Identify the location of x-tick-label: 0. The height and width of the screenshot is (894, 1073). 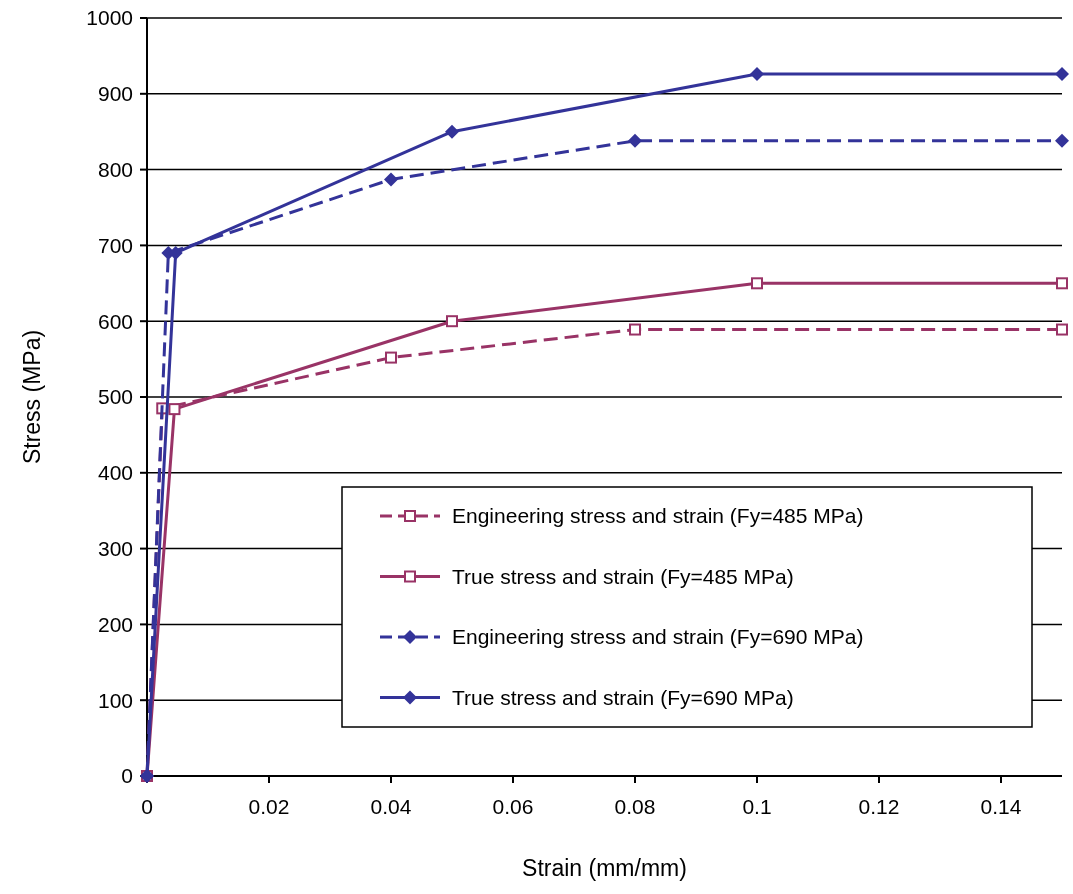
(147, 806).